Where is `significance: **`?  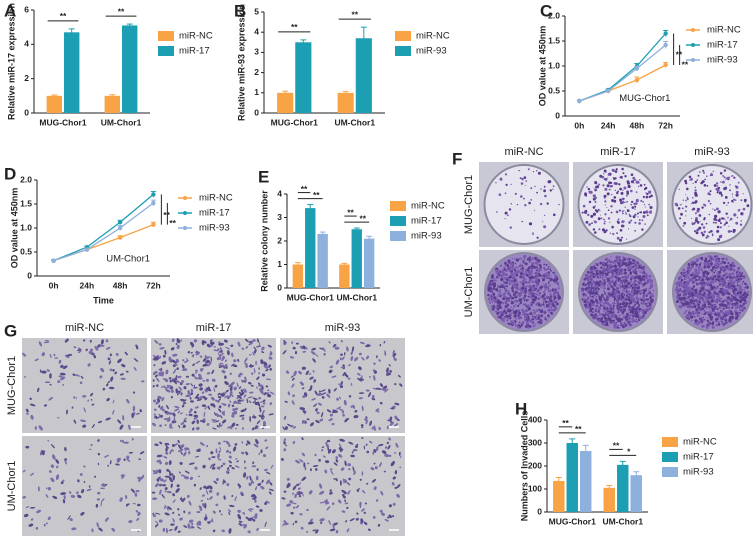
significance: ** is located at coordinates (362, 218).